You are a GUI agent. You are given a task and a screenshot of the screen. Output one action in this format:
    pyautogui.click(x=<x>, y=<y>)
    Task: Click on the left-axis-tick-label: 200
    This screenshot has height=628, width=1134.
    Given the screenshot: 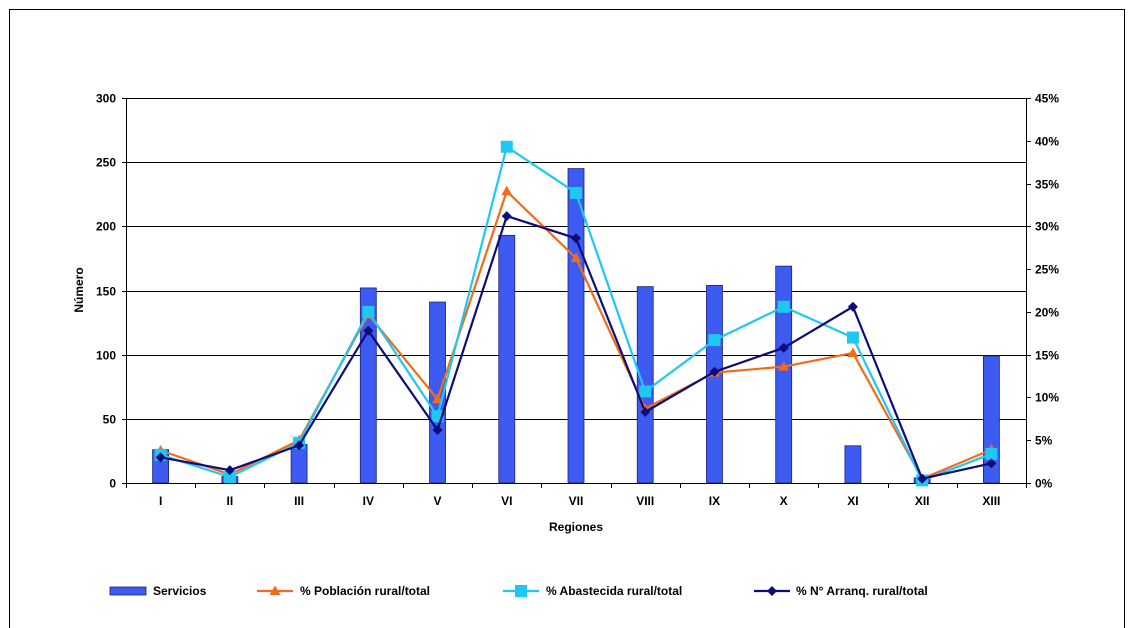 What is the action you would take?
    pyautogui.click(x=106, y=227)
    